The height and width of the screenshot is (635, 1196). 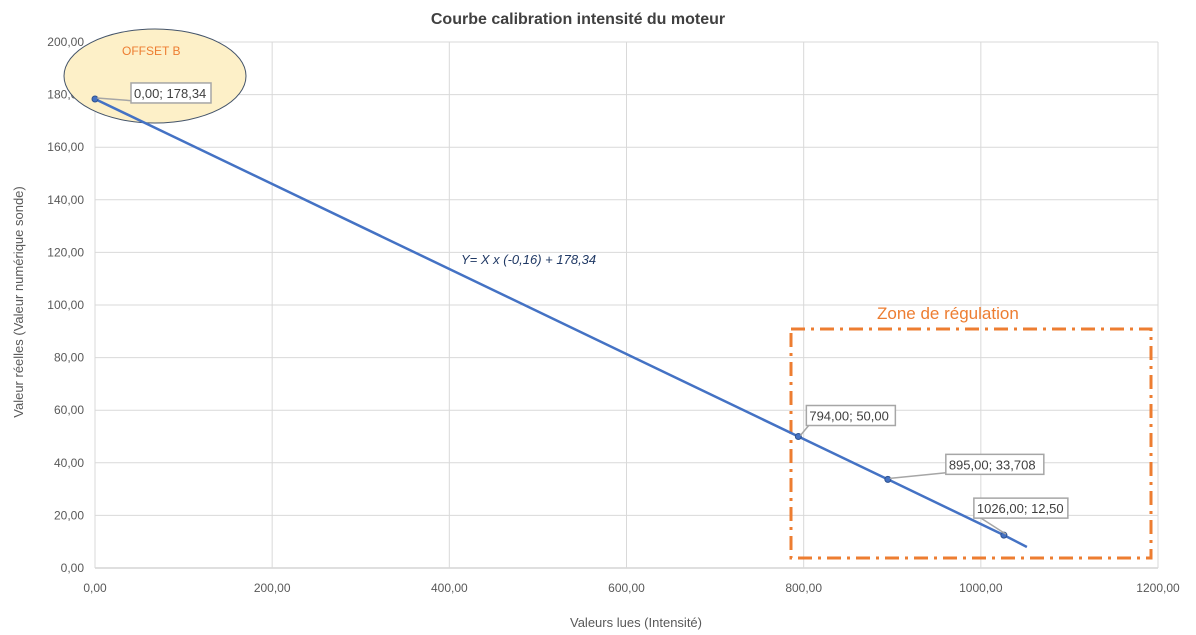 I want to click on data-label: 0,00; 178,34, so click(x=170, y=93).